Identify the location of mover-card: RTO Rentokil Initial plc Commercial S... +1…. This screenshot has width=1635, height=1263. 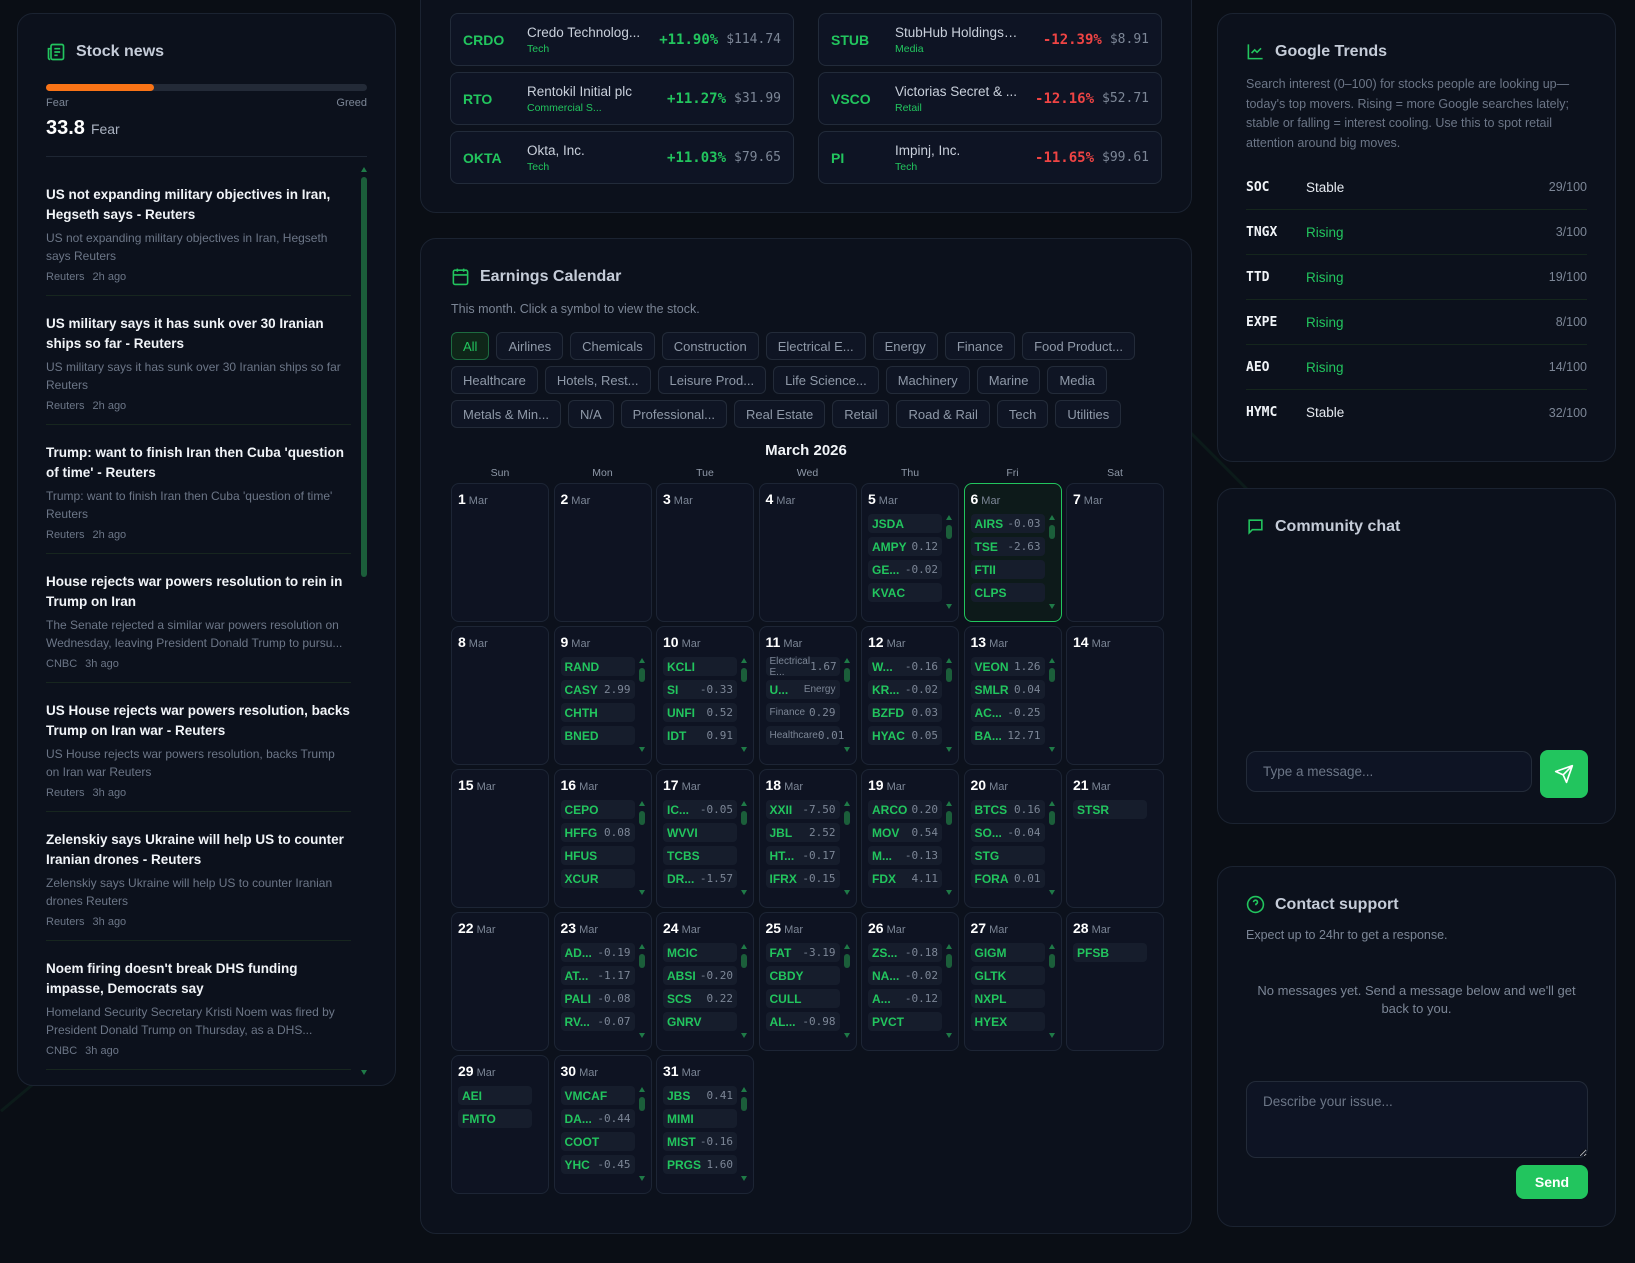
(622, 98).